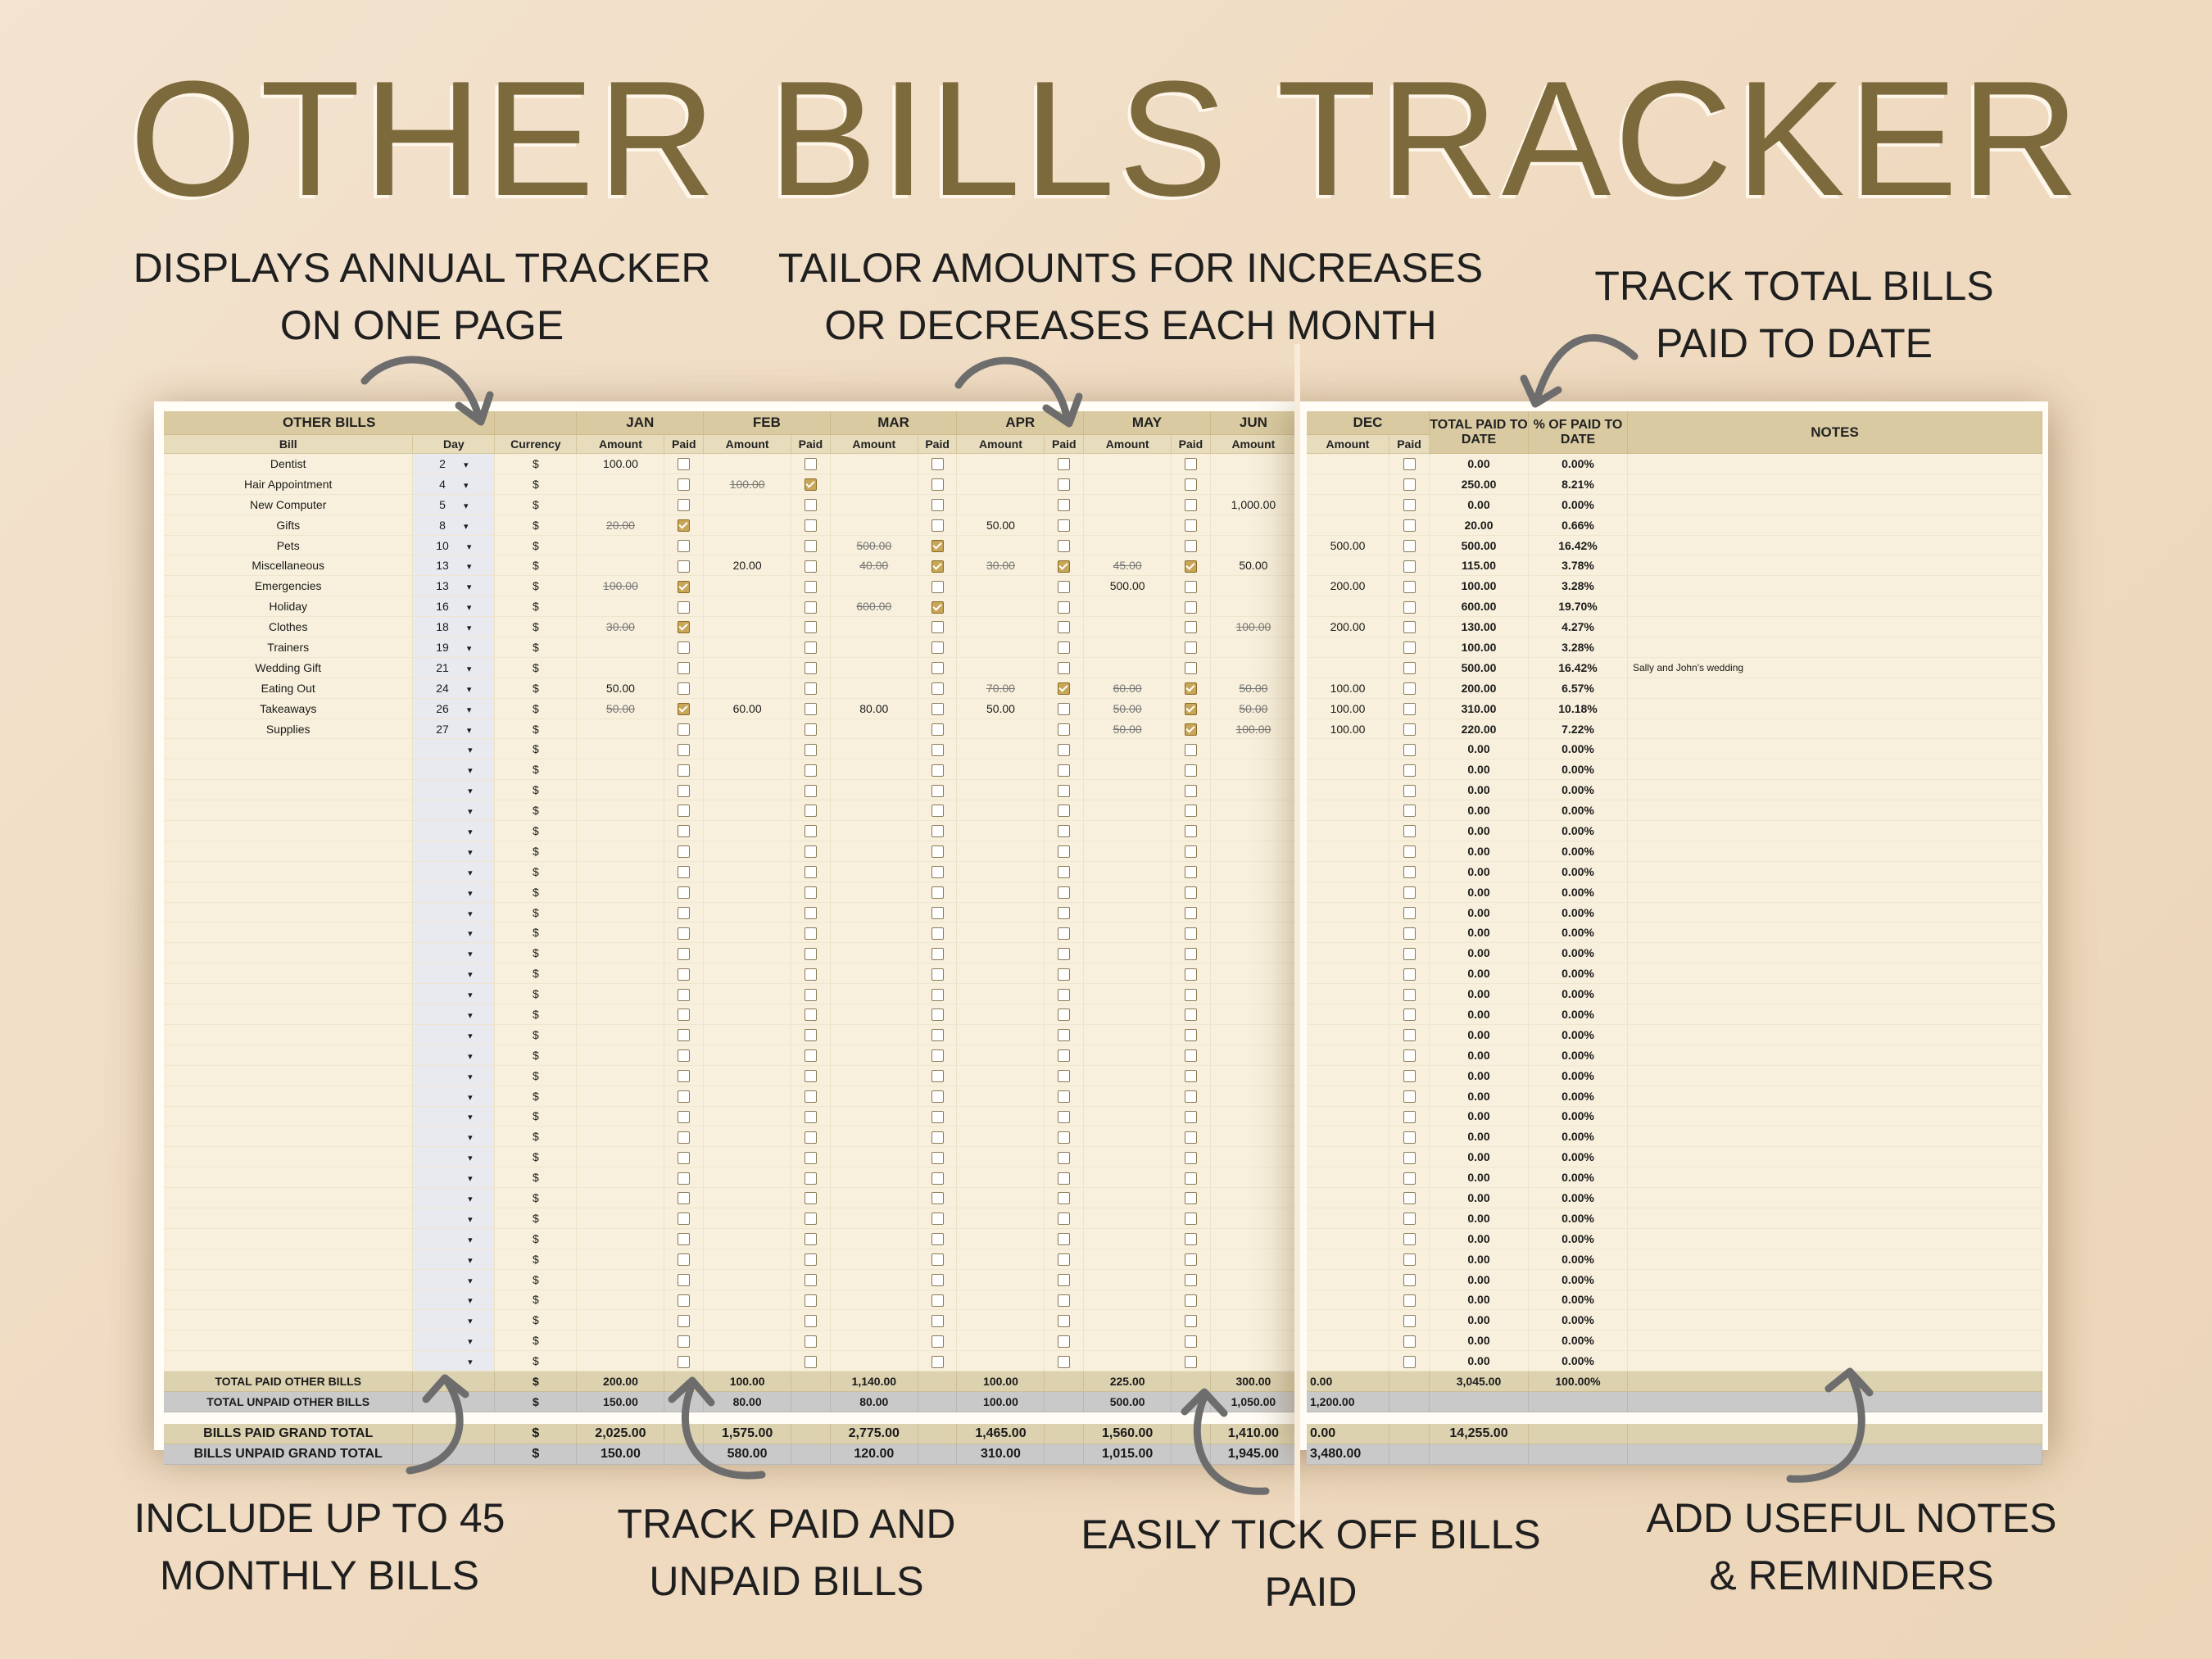 The height and width of the screenshot is (1659, 2212). What do you see at coordinates (289, 607) in the screenshot?
I see `bill-name: Holiday` at bounding box center [289, 607].